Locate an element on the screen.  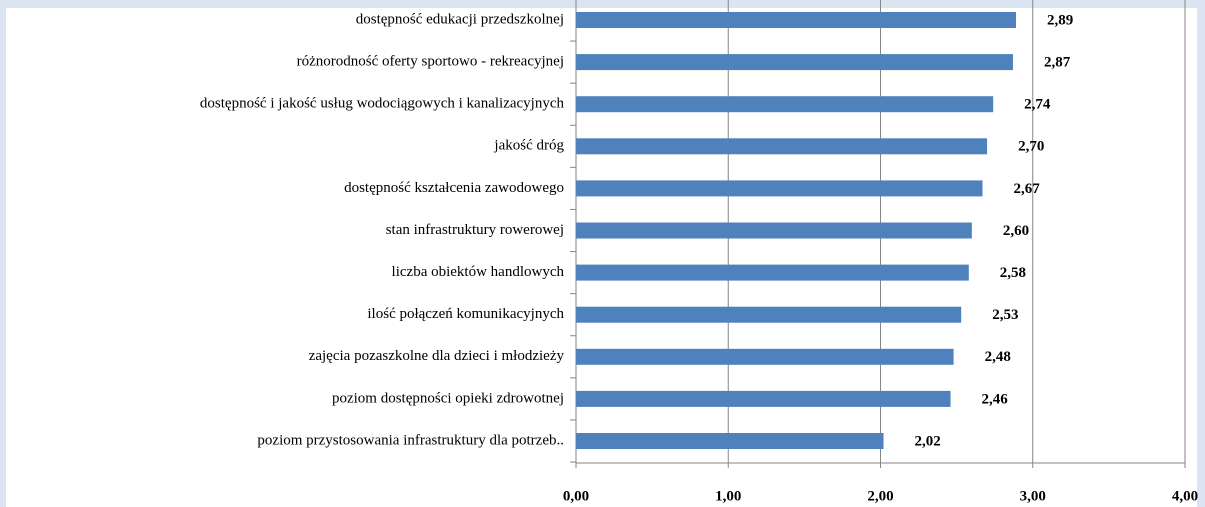
y-tick-label: stan infrastruktury rowerowej is located at coordinates (475, 230).